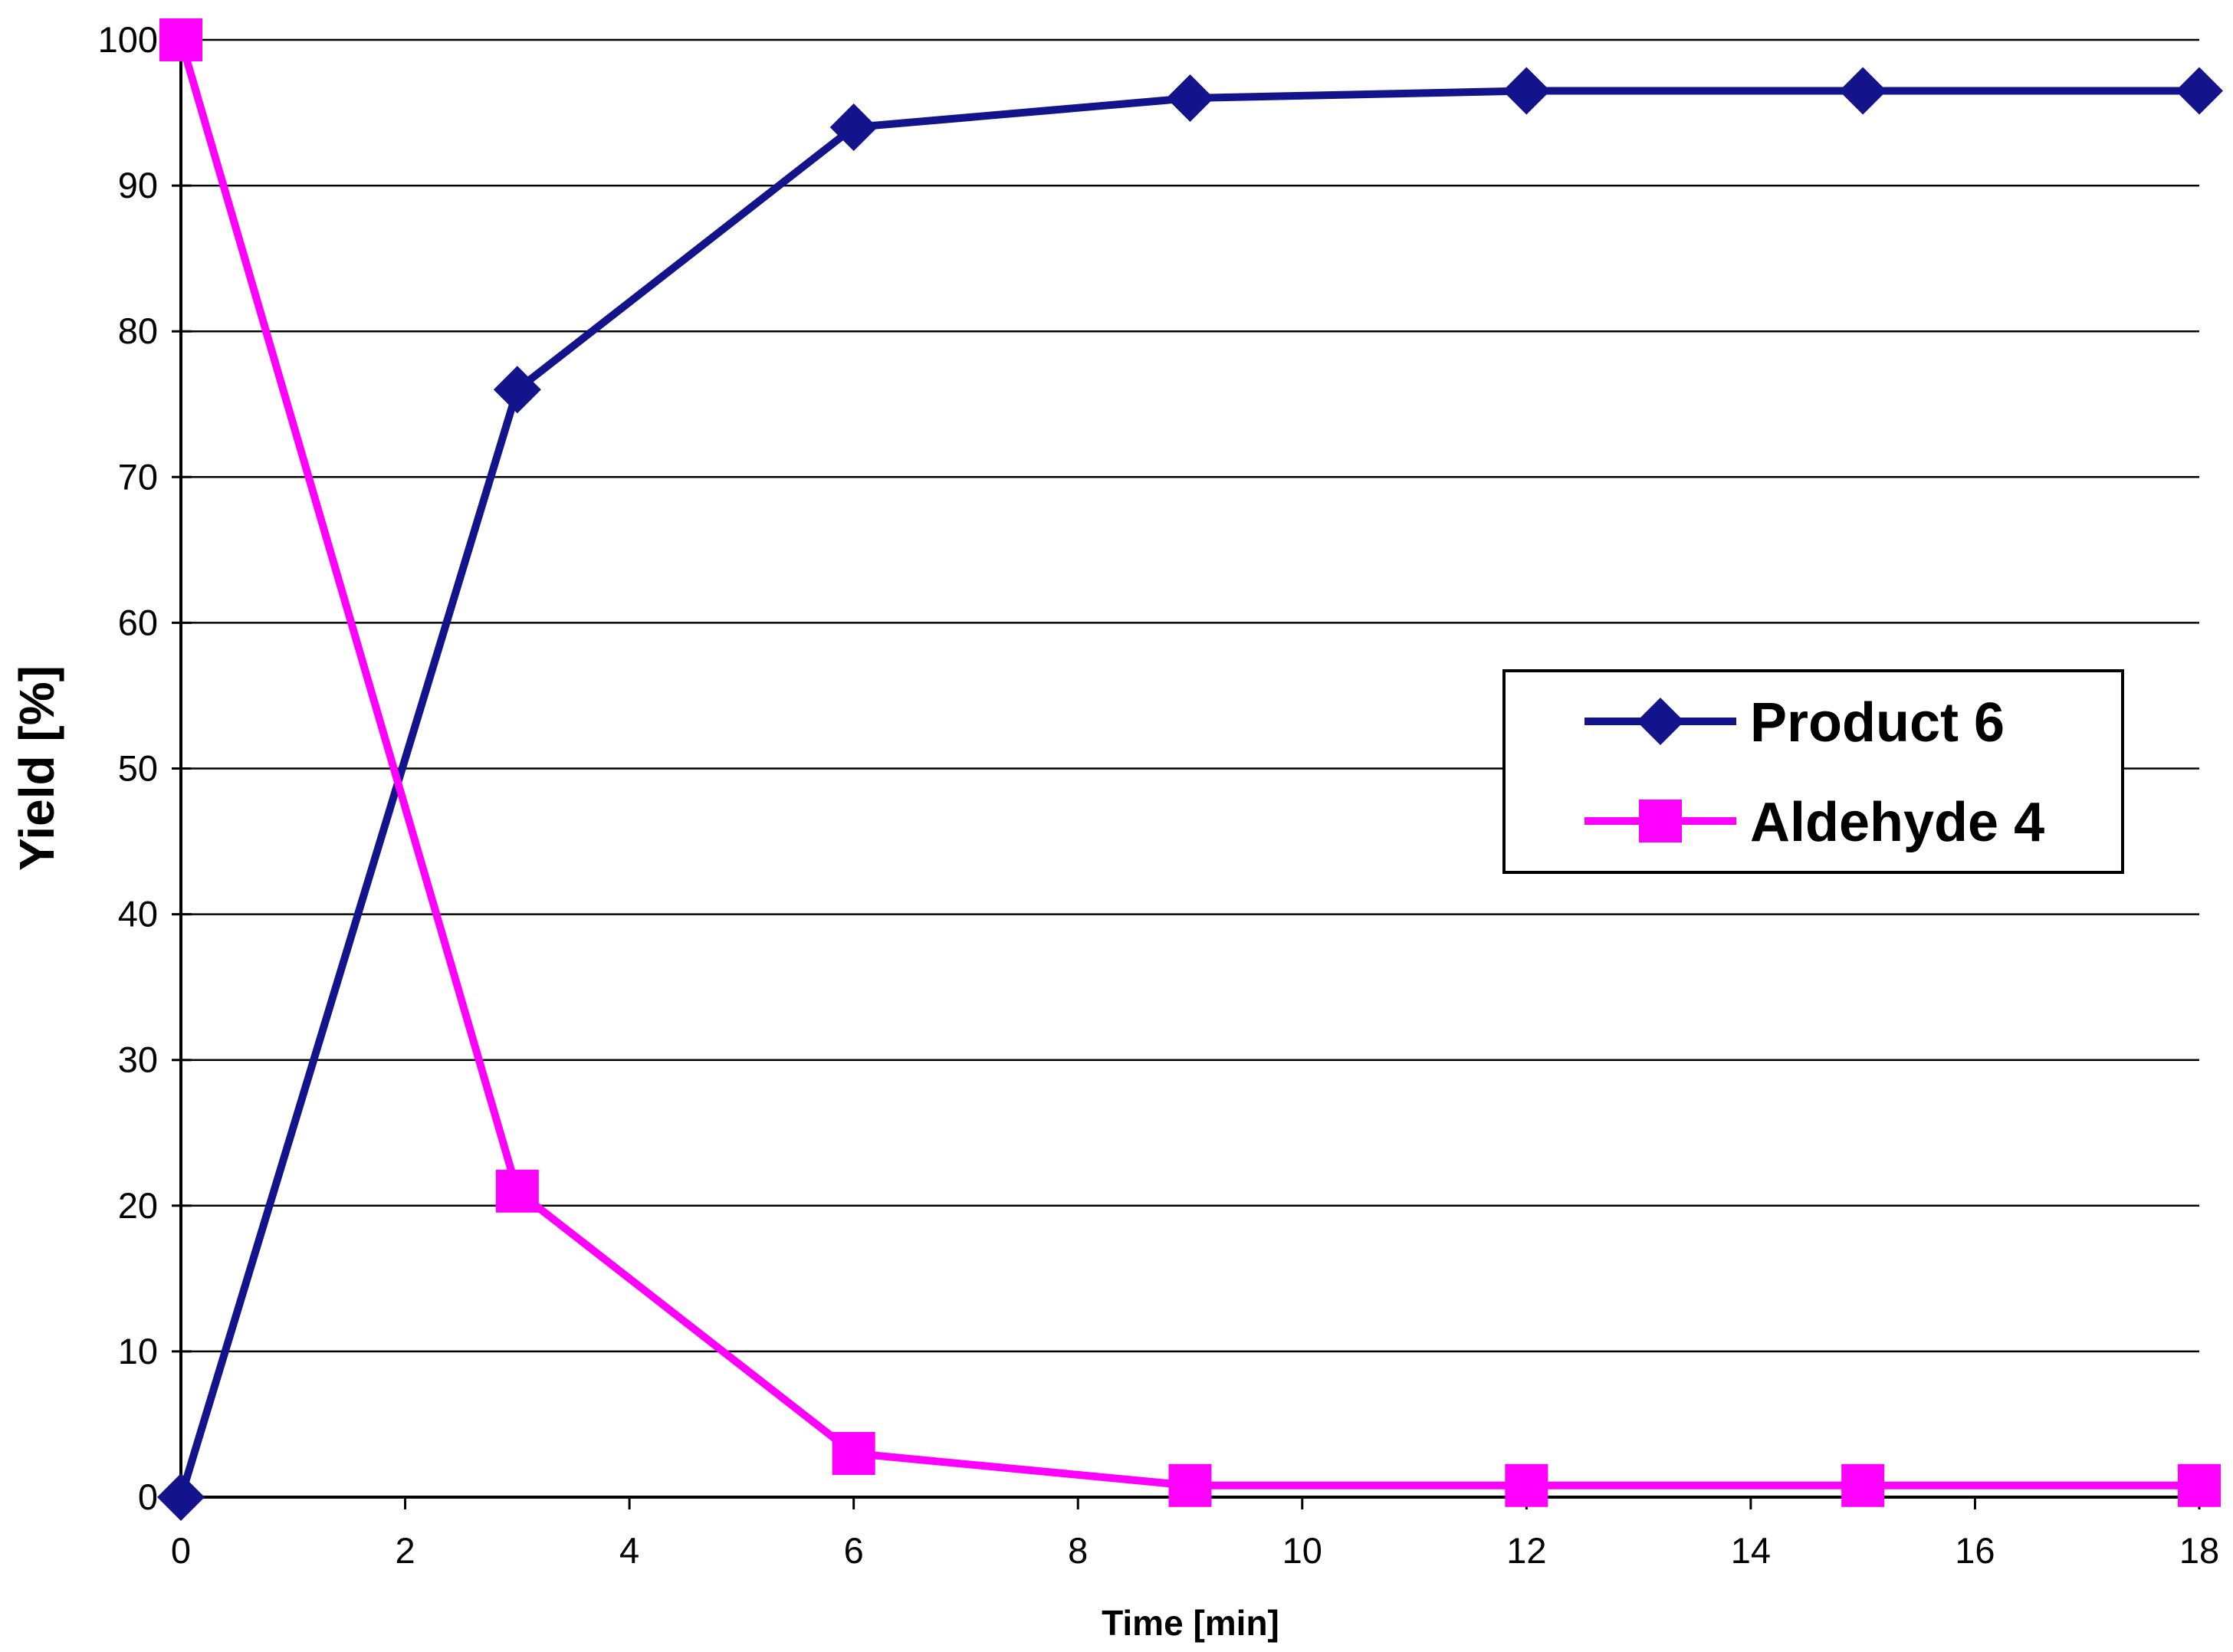 Image resolution: width=2233 pixels, height=1652 pixels. What do you see at coordinates (1751, 1550) in the screenshot?
I see `x-tick-label-14: 14` at bounding box center [1751, 1550].